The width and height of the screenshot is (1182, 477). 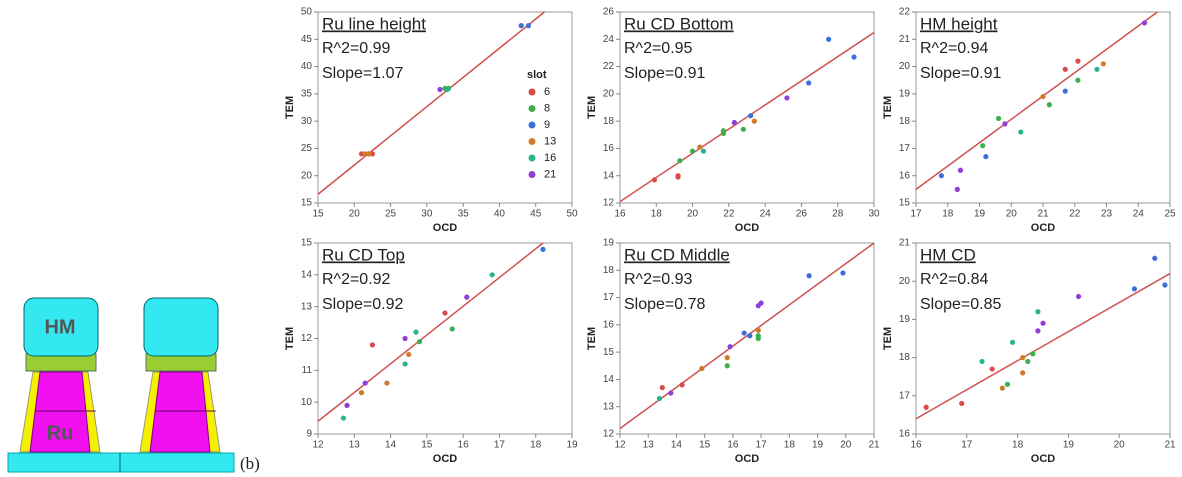 What do you see at coordinates (309, 434) in the screenshot?
I see `y-tick-label: 9` at bounding box center [309, 434].